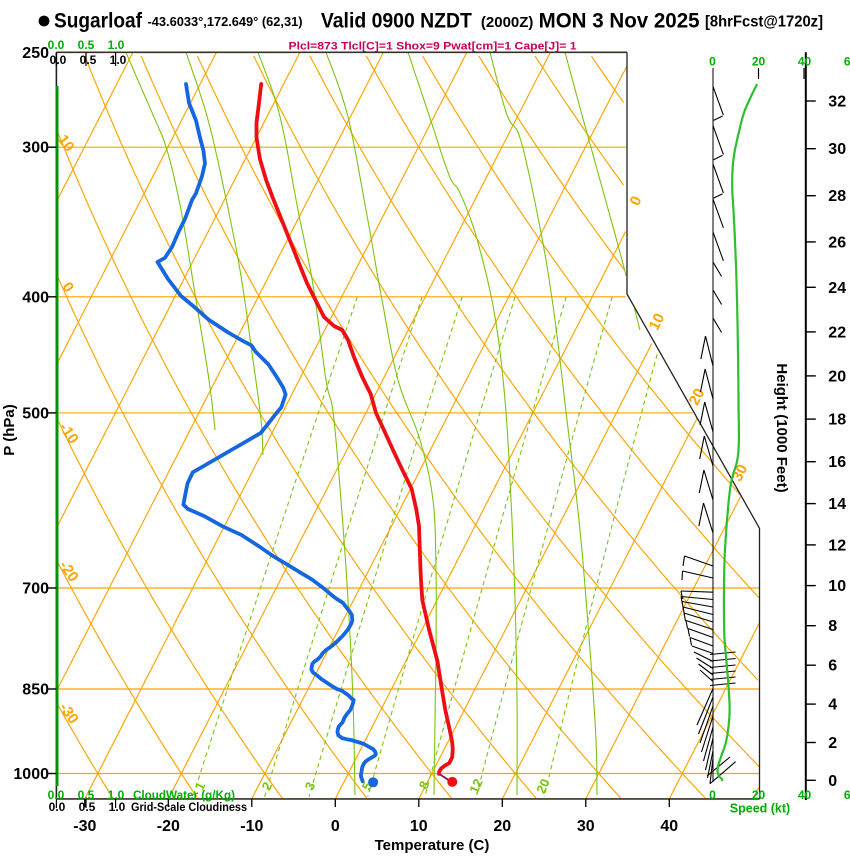 This screenshot has width=850, height=865. I want to click on svg-text: Sugarloaf, so click(98, 21).